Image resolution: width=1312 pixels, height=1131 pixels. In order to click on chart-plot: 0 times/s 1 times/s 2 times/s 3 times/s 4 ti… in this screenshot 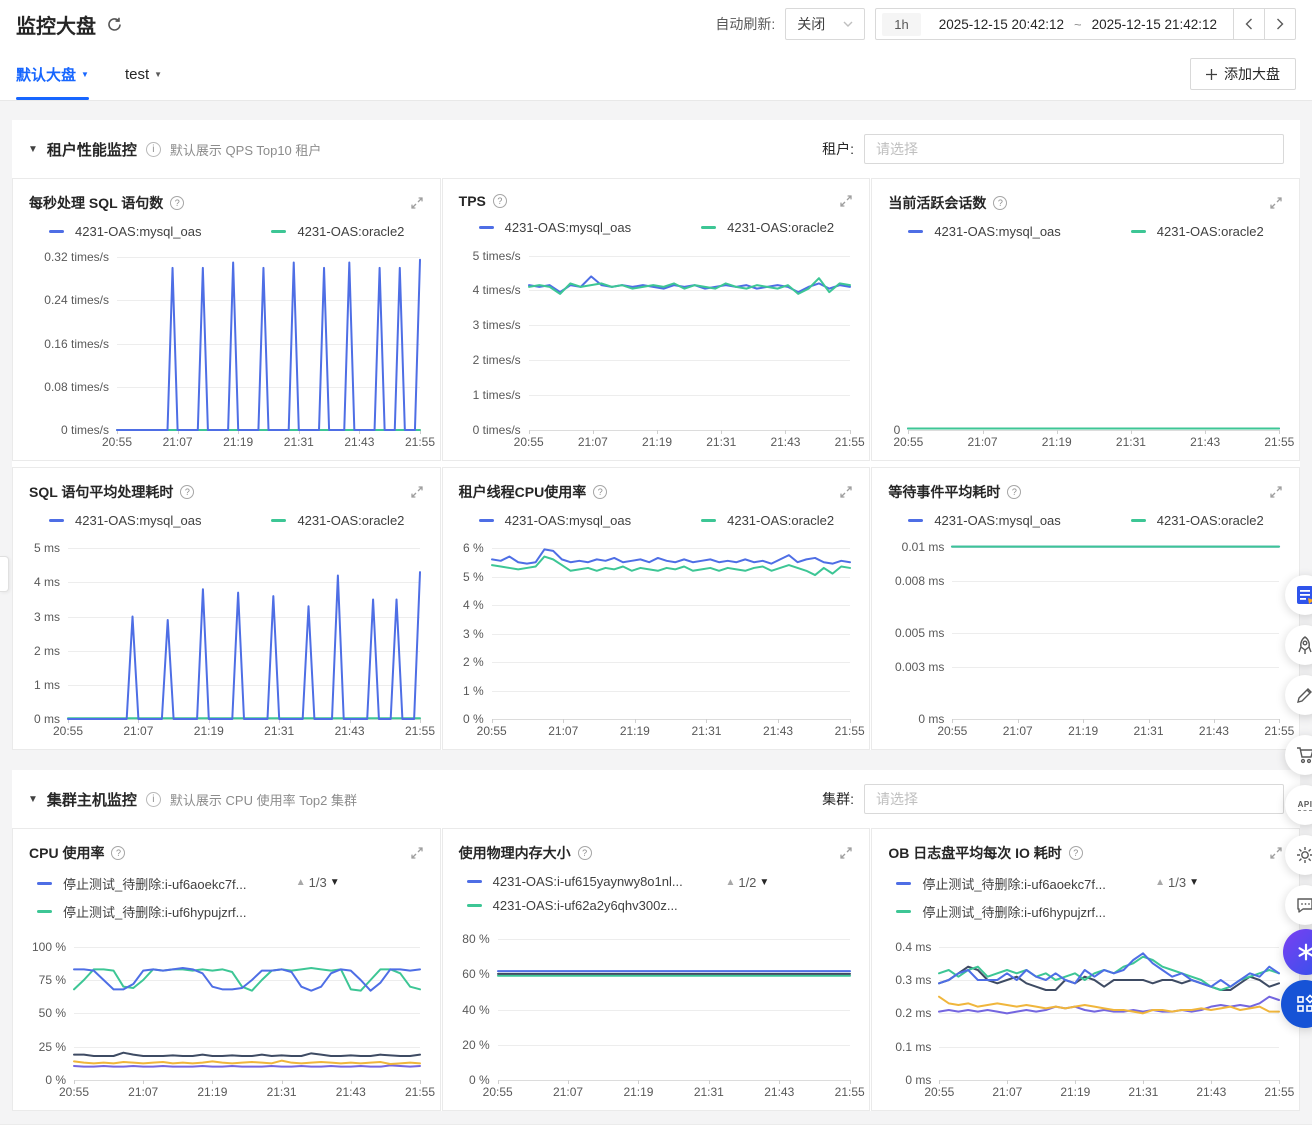, I will do `click(662, 347)`.